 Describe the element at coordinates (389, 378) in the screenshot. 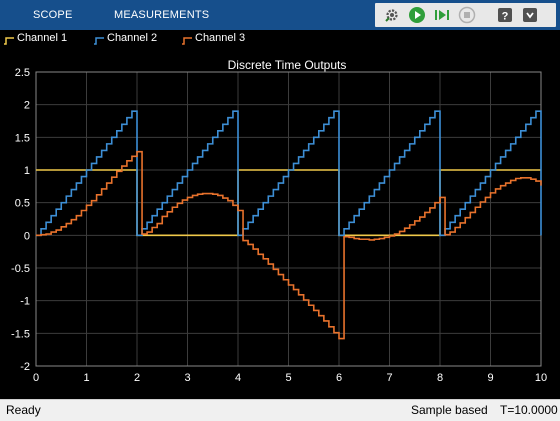

I see `x-tick-label: 7` at that location.